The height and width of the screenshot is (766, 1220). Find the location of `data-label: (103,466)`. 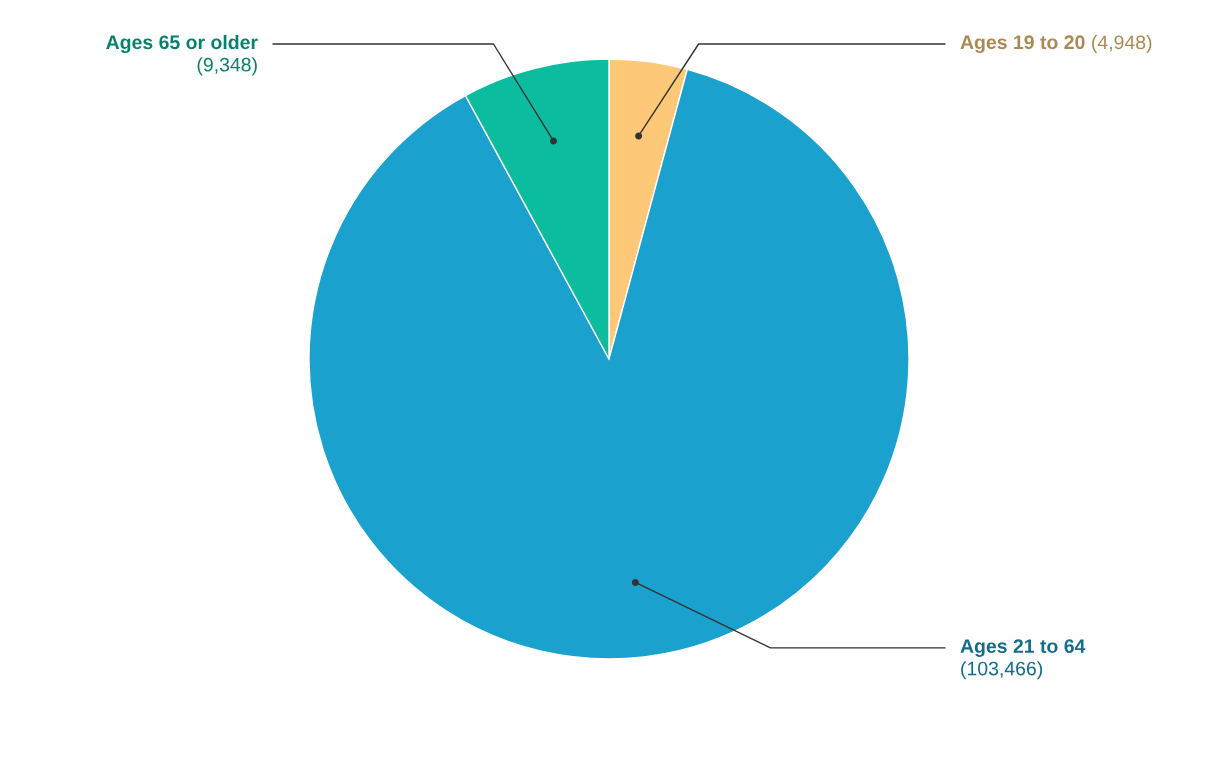

data-label: (103,466) is located at coordinates (1002, 670).